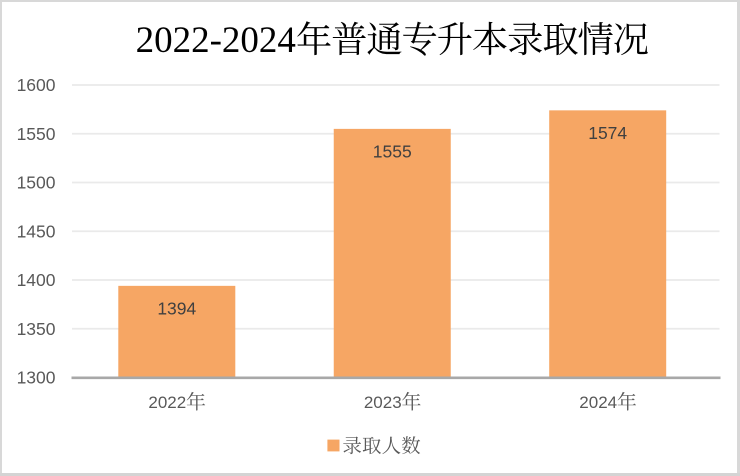  I want to click on svg-text: 2022, so click(167, 402).